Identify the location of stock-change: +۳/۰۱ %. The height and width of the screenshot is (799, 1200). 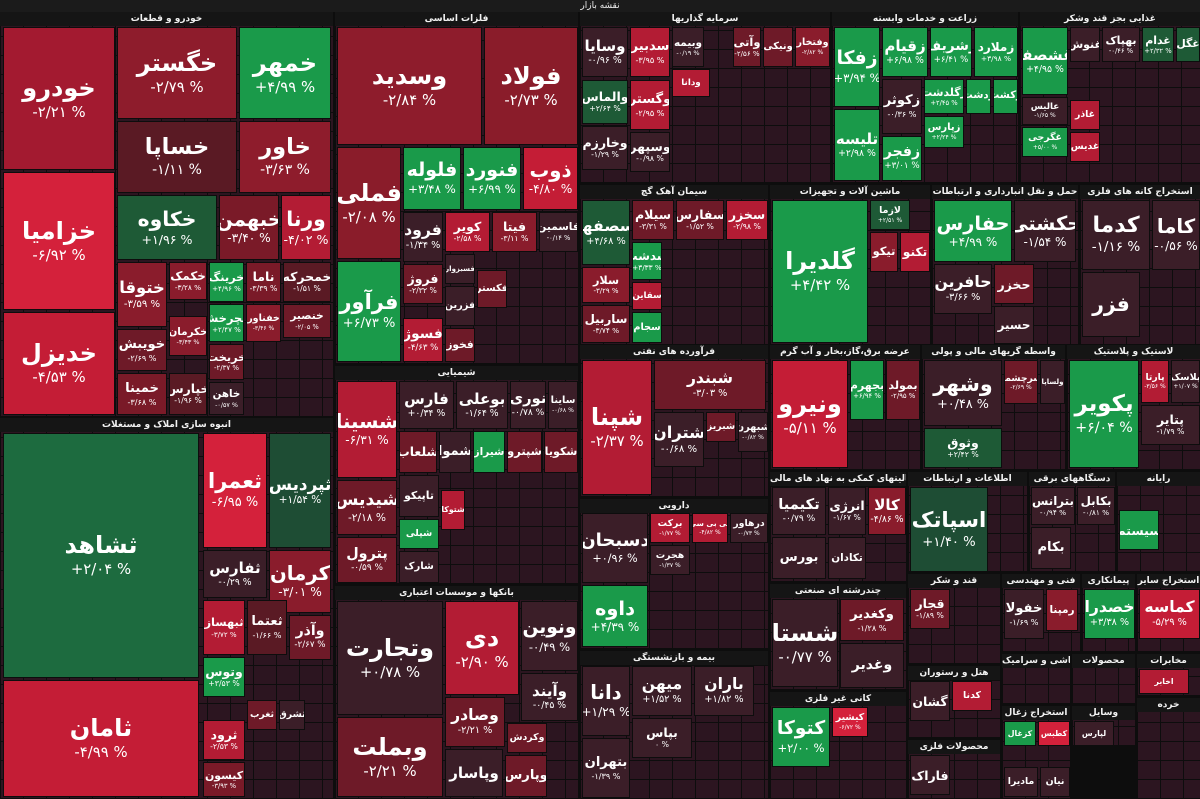
(902, 166).